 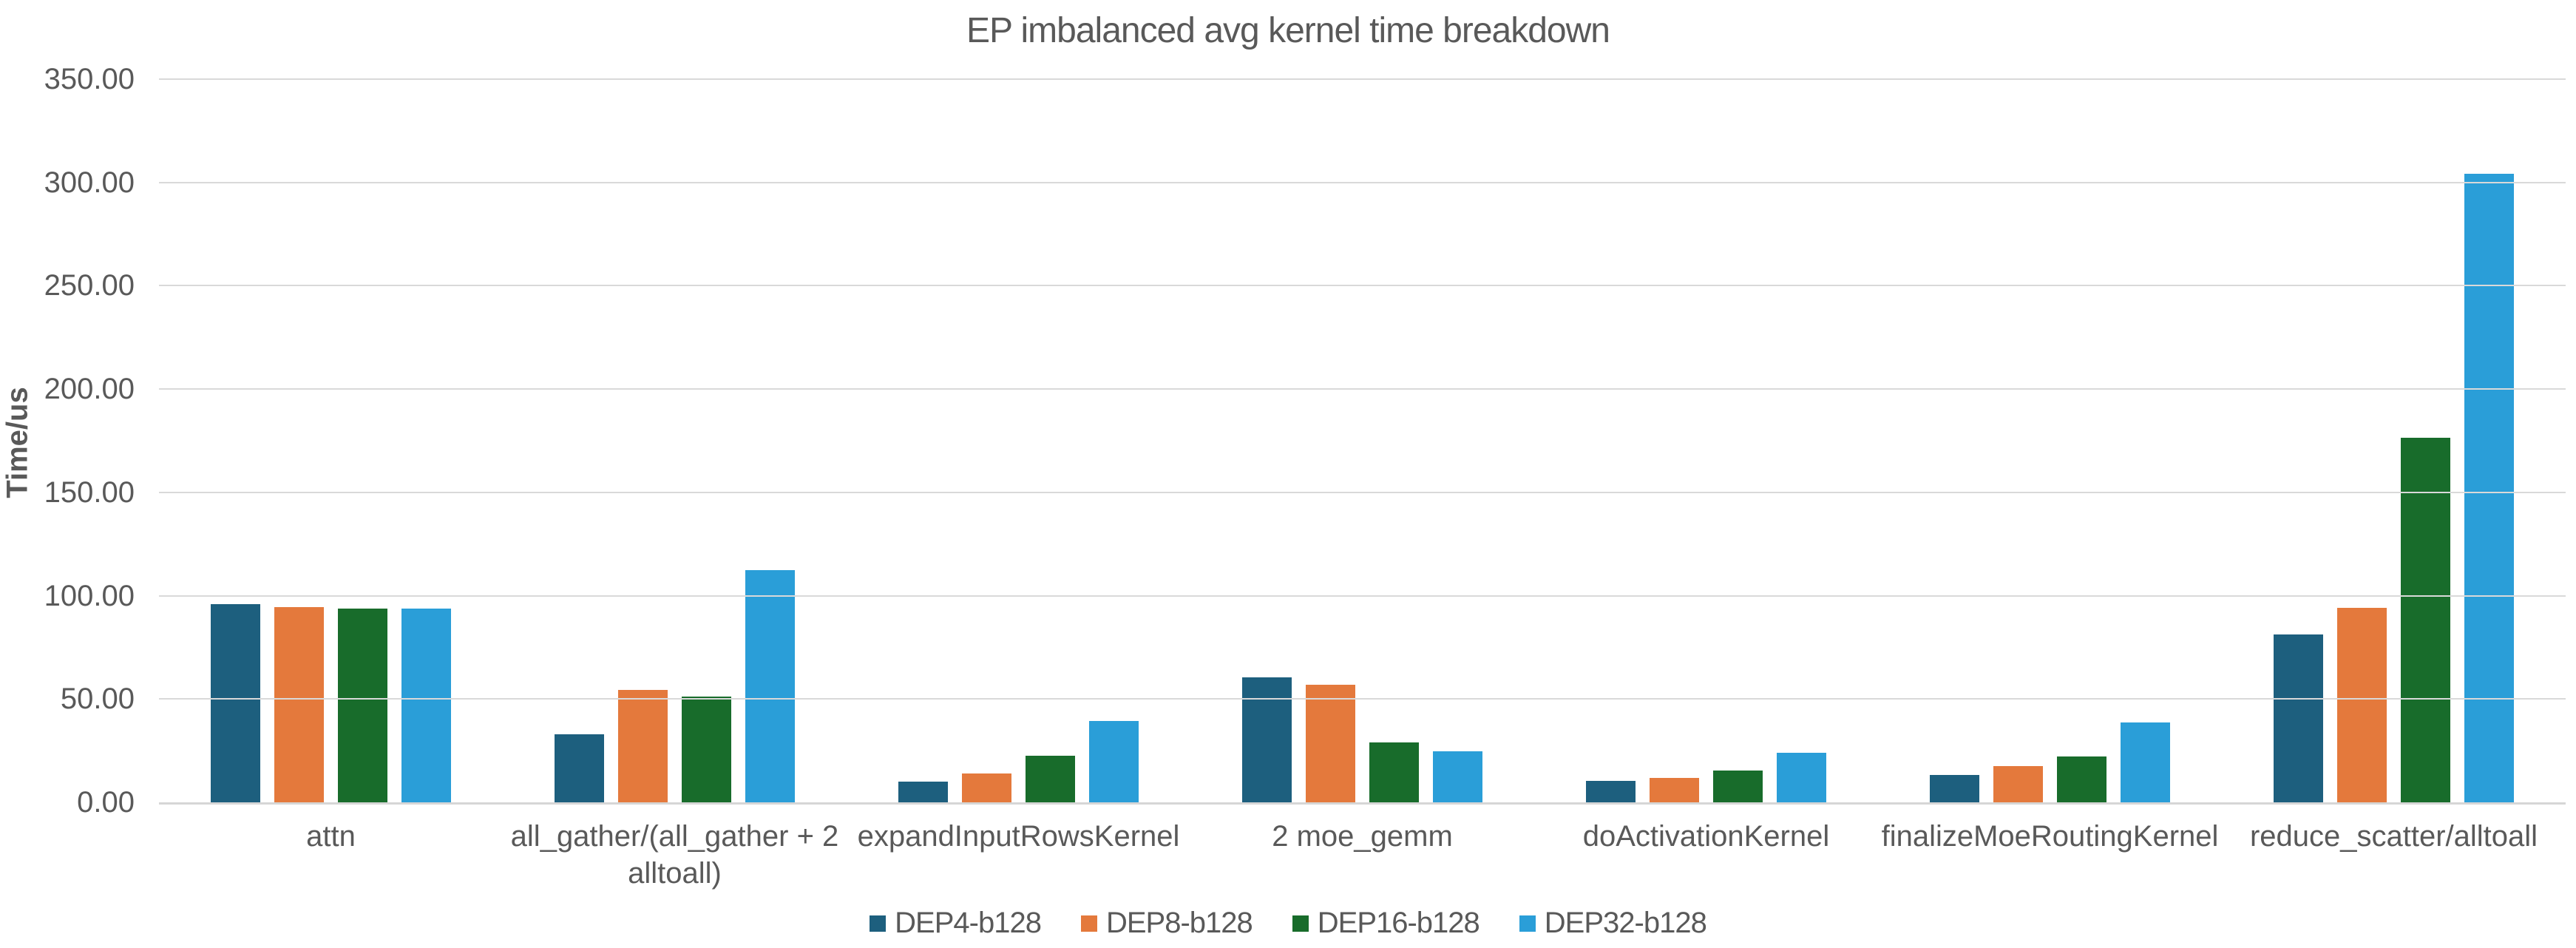 I want to click on x-category-label-line: 2 moe_gemm, so click(x=1362, y=836).